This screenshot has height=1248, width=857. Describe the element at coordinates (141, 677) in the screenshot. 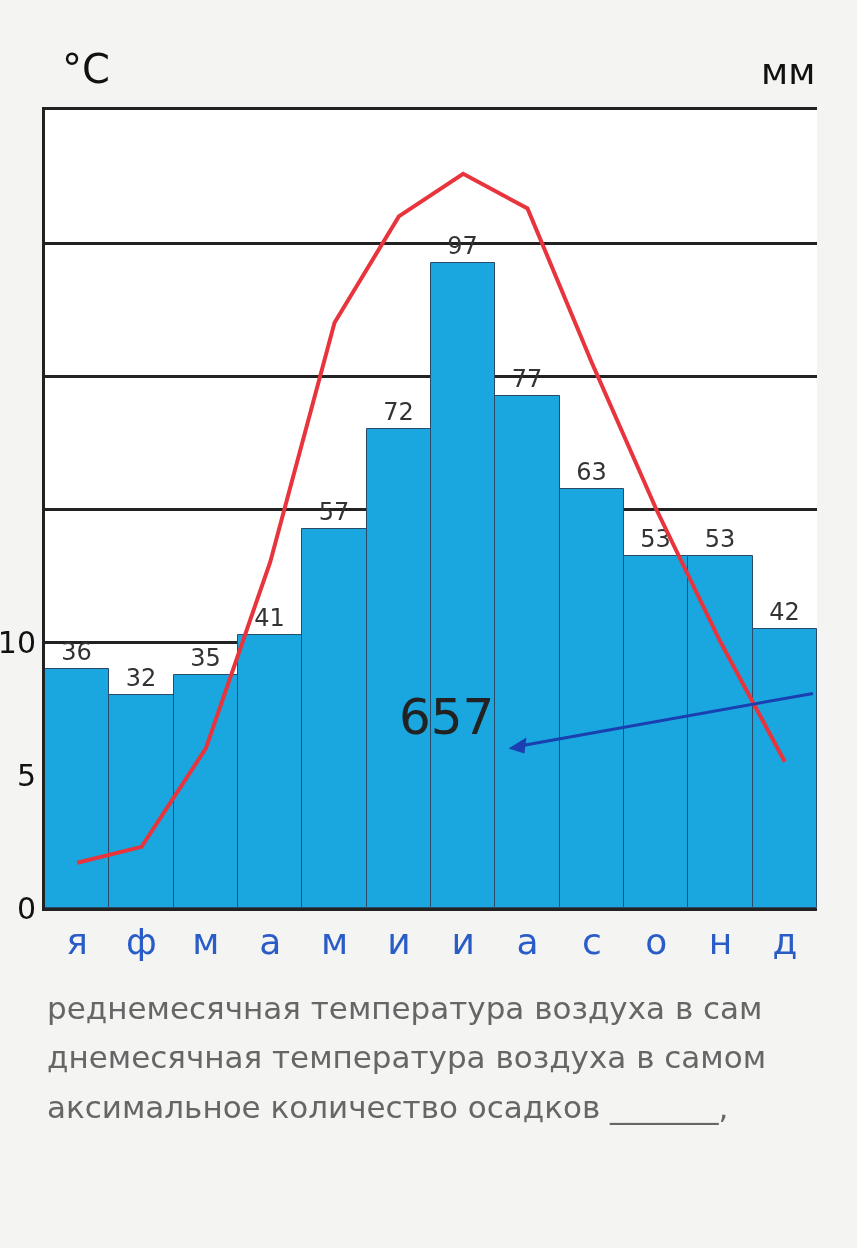

I see `data-label: 32` at that location.